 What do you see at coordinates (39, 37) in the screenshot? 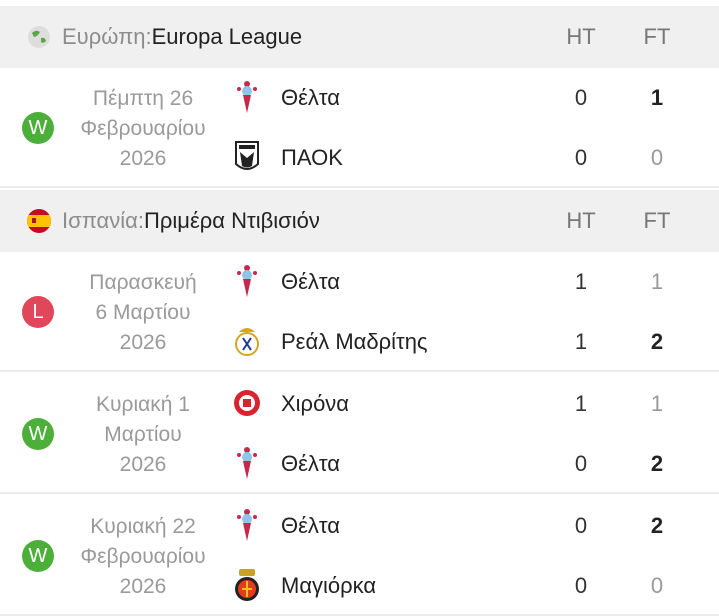
I see `globe-icon` at bounding box center [39, 37].